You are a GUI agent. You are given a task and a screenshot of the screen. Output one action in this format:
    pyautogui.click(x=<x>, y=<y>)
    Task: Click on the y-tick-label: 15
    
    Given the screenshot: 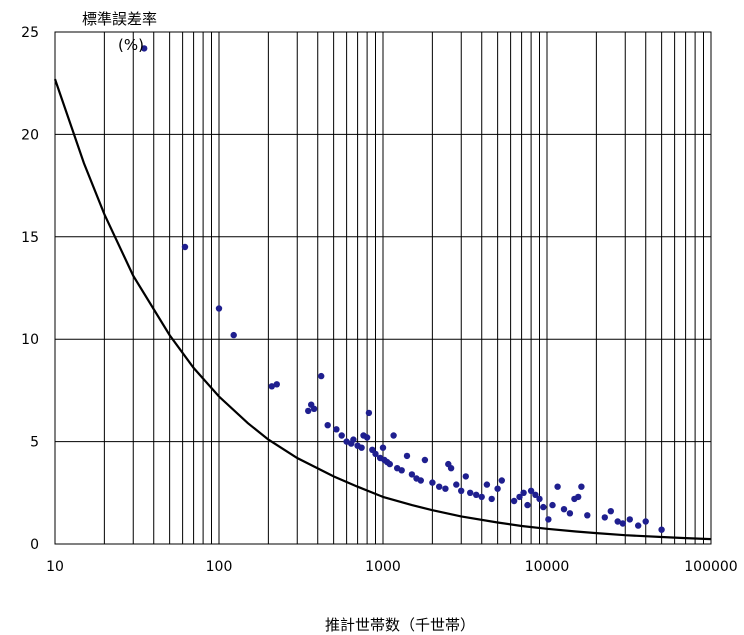 What is the action you would take?
    pyautogui.click(x=30, y=238)
    